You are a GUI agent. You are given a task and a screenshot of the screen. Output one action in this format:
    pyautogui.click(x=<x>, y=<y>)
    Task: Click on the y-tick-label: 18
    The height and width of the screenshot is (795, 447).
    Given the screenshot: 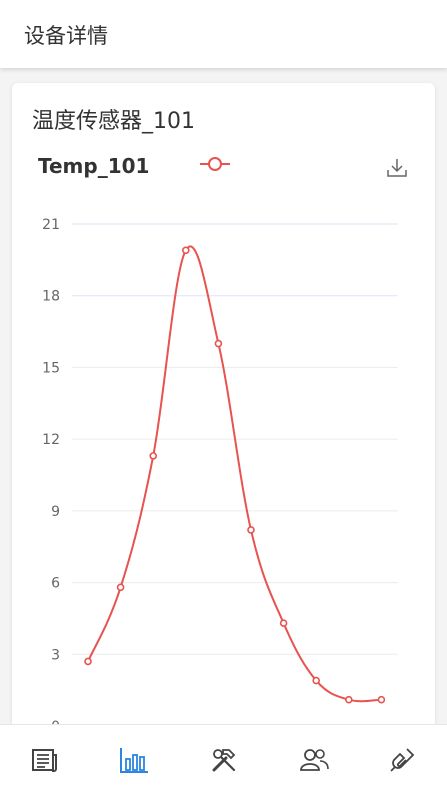 What is the action you would take?
    pyautogui.click(x=51, y=297)
    